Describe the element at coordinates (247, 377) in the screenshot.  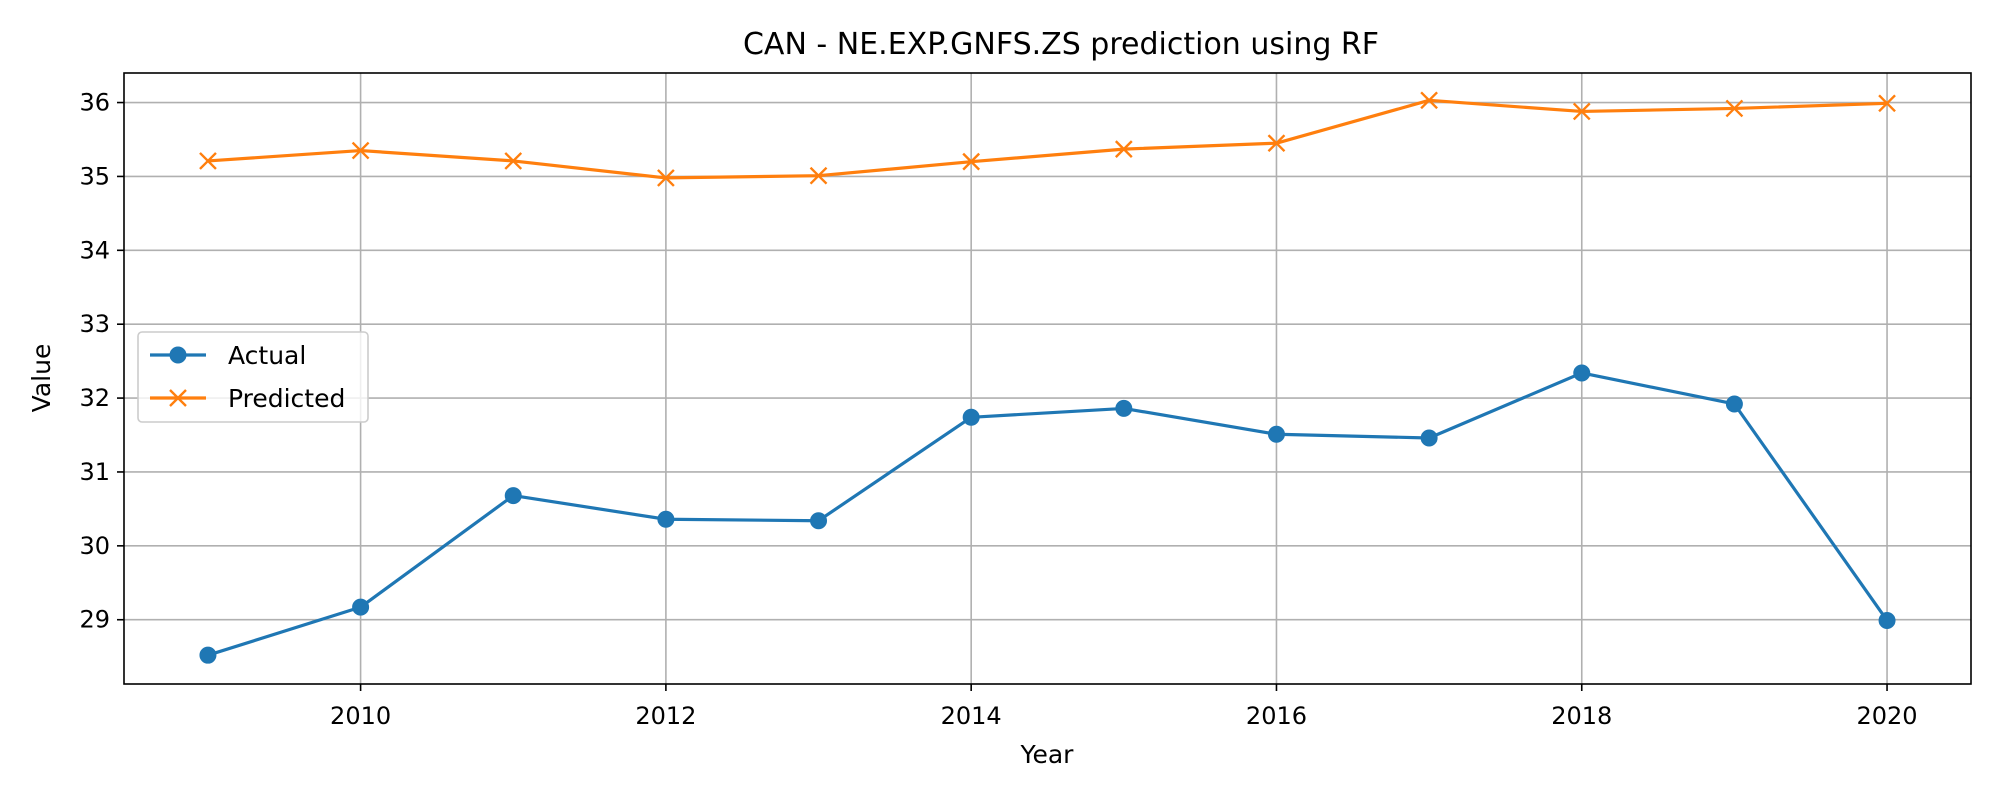
I see `legend-items: Actual Predicted` at that location.